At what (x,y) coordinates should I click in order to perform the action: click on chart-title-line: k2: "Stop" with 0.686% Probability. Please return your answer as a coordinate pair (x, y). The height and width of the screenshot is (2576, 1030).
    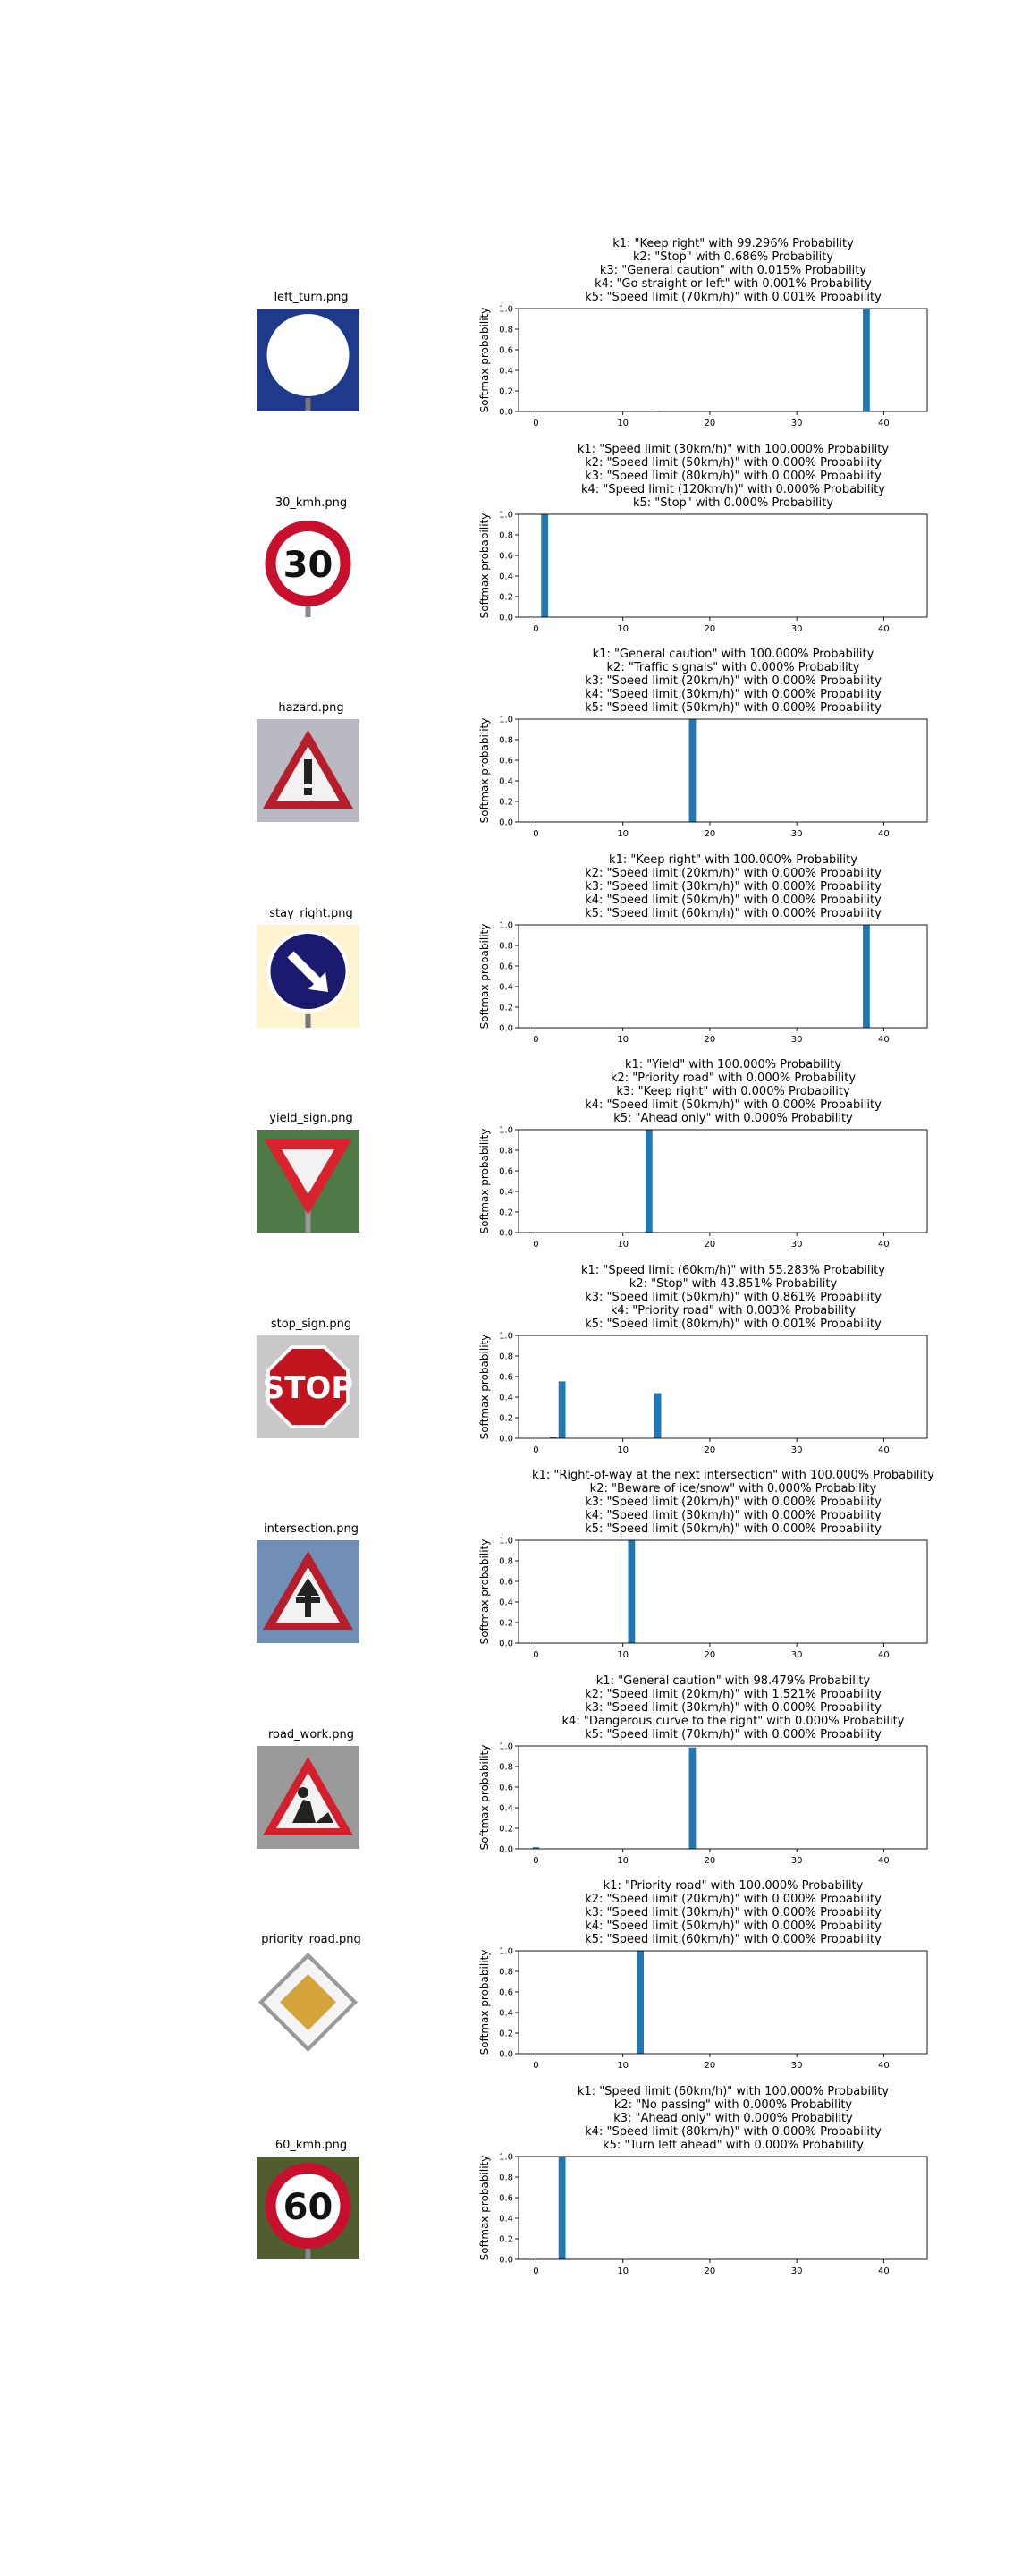
    Looking at the image, I should click on (733, 257).